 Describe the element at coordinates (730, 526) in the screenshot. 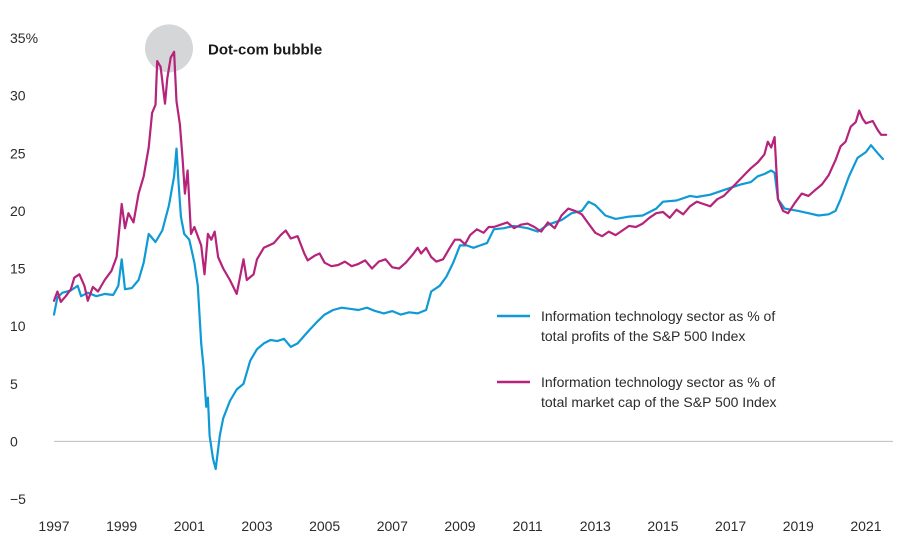

I see `x-tick-label: 2017` at that location.